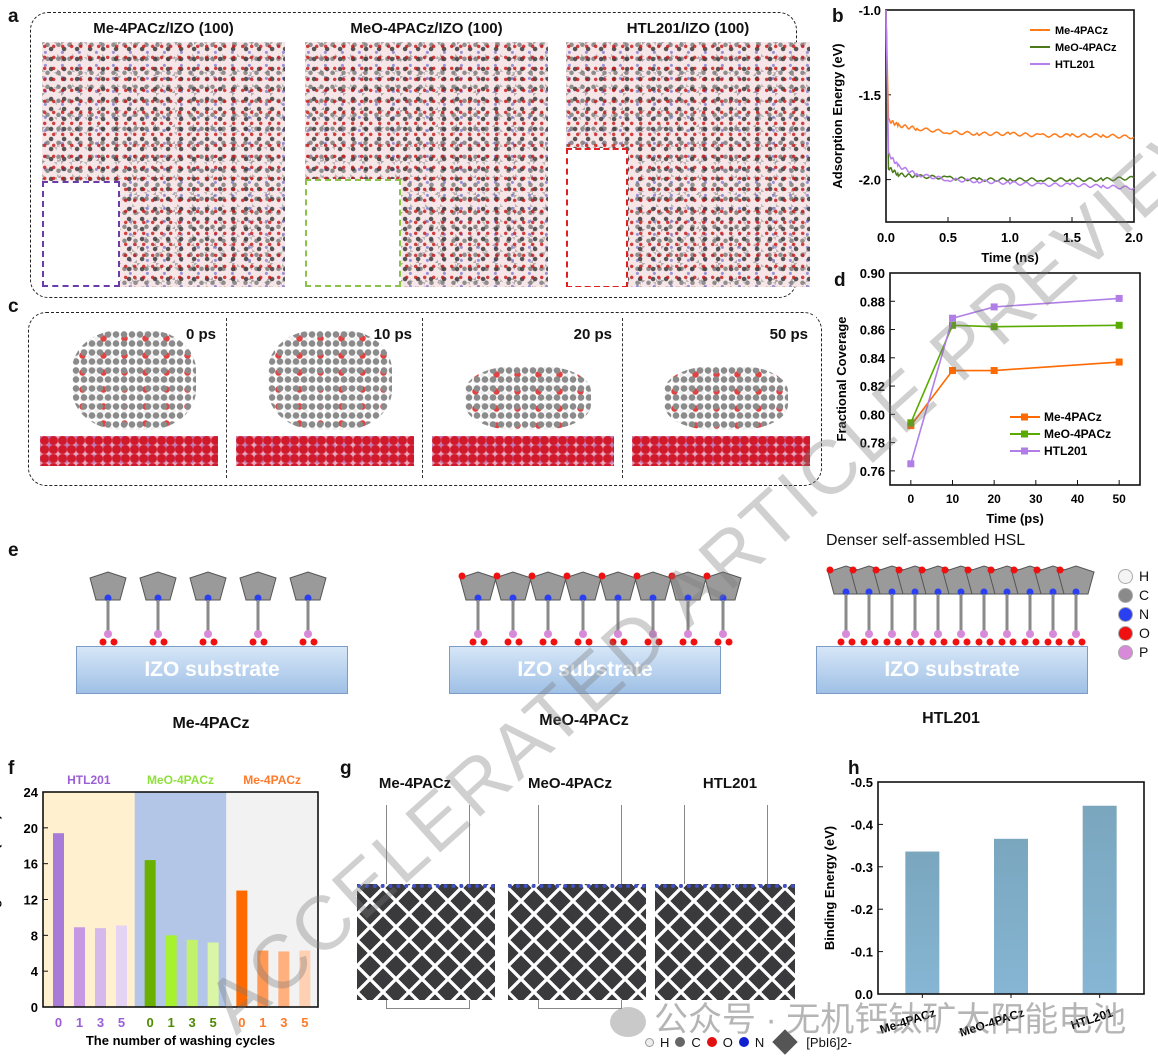 Image resolution: width=1158 pixels, height=1060 pixels. I want to click on structure-inset-htl201, so click(597, 217).